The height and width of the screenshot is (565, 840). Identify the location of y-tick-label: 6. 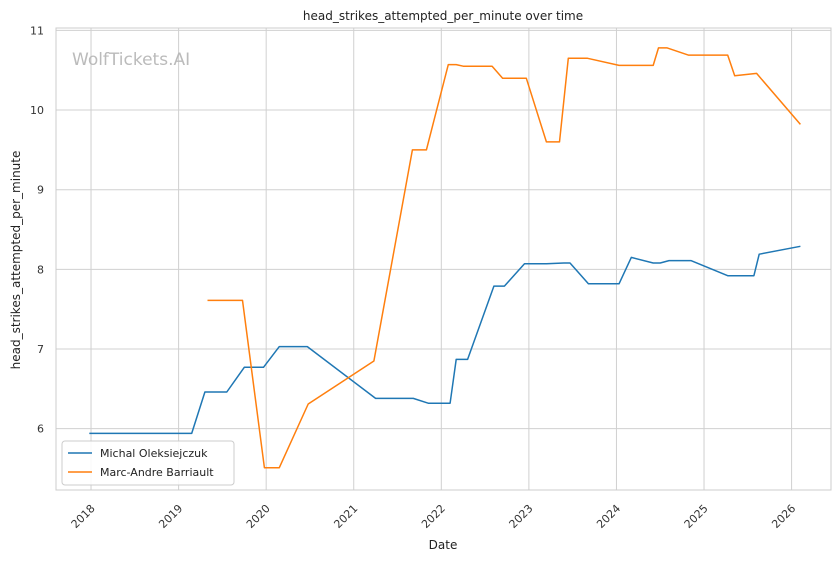
(40, 429).